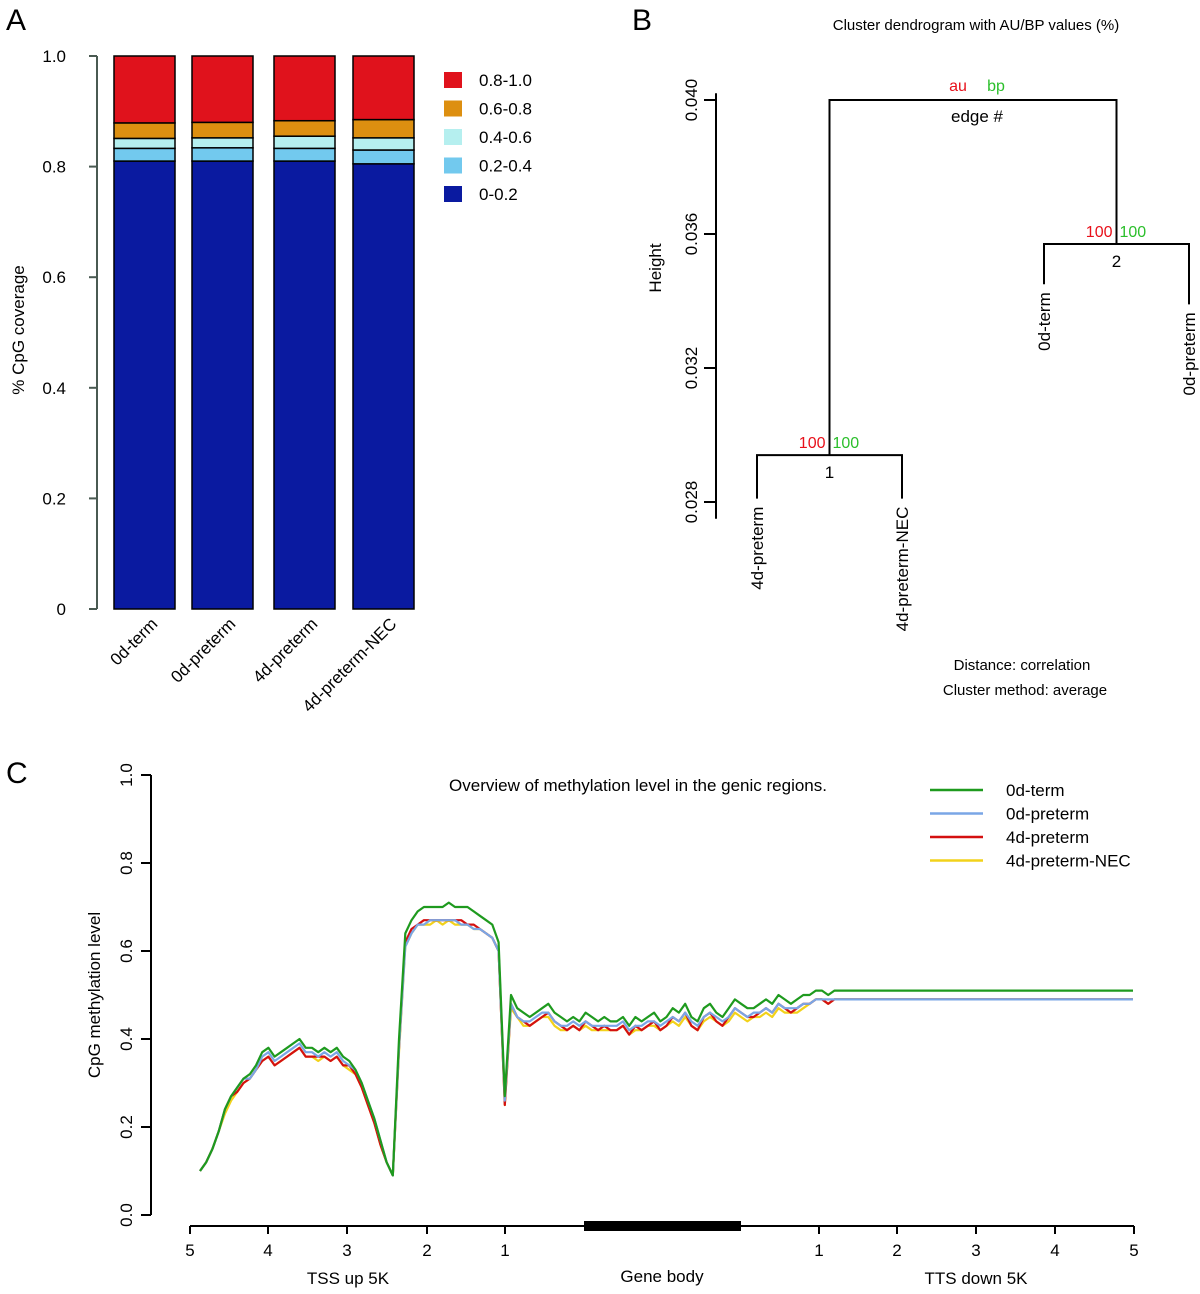 The image size is (1200, 1294). I want to click on panel-a-y-tick-label: 0.2, so click(54, 498).